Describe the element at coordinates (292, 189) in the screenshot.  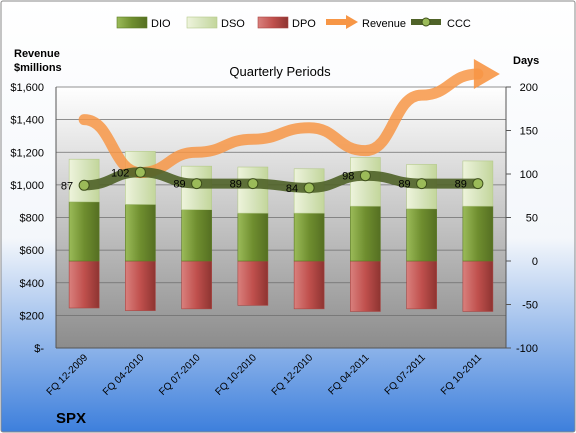
I see `ccc-data-label: 84` at that location.